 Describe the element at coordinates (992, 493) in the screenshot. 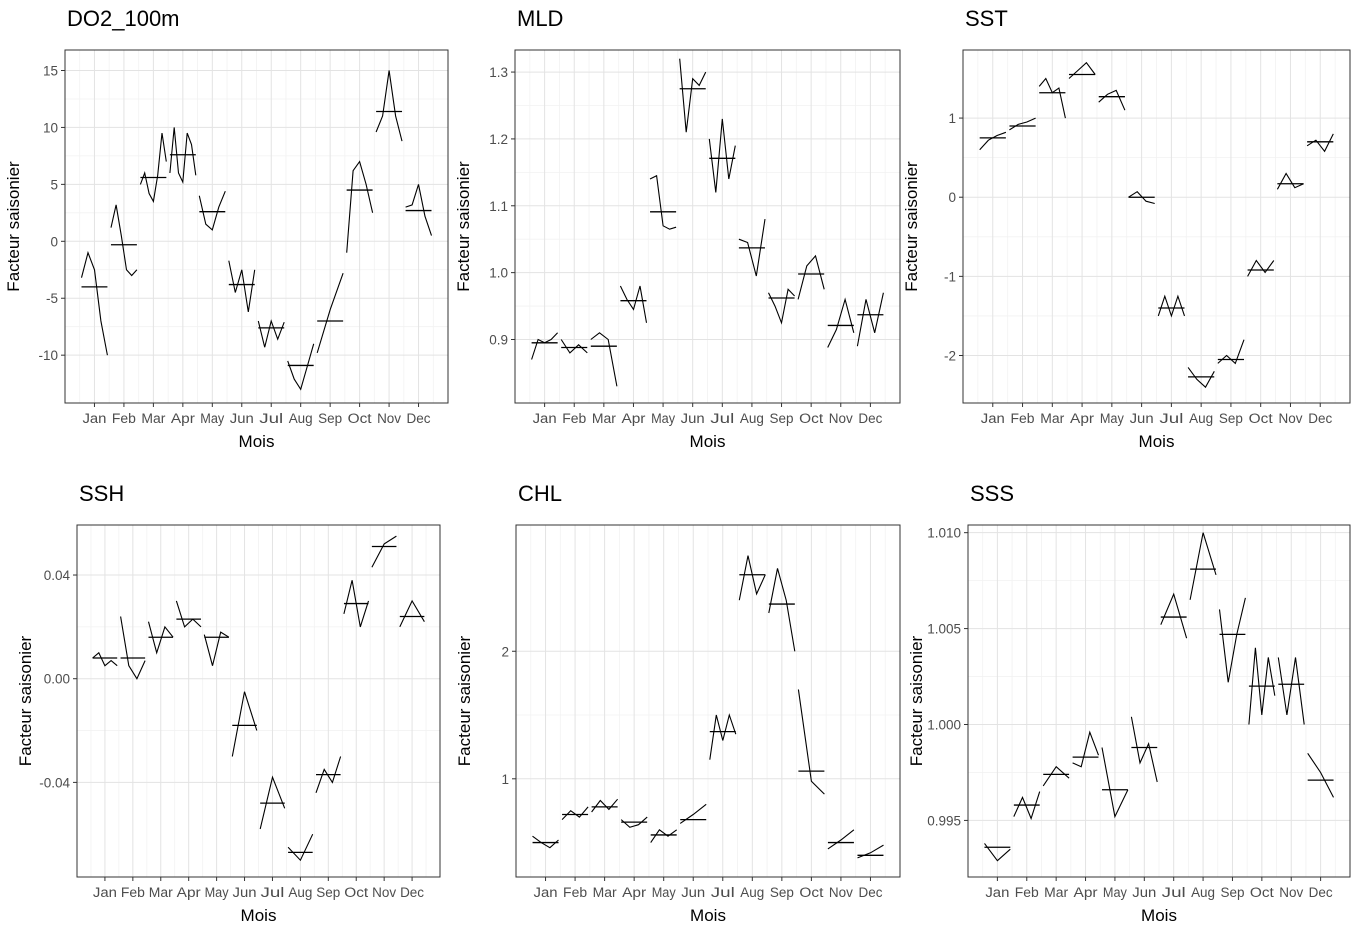

I see `chart-title: SSS` at that location.